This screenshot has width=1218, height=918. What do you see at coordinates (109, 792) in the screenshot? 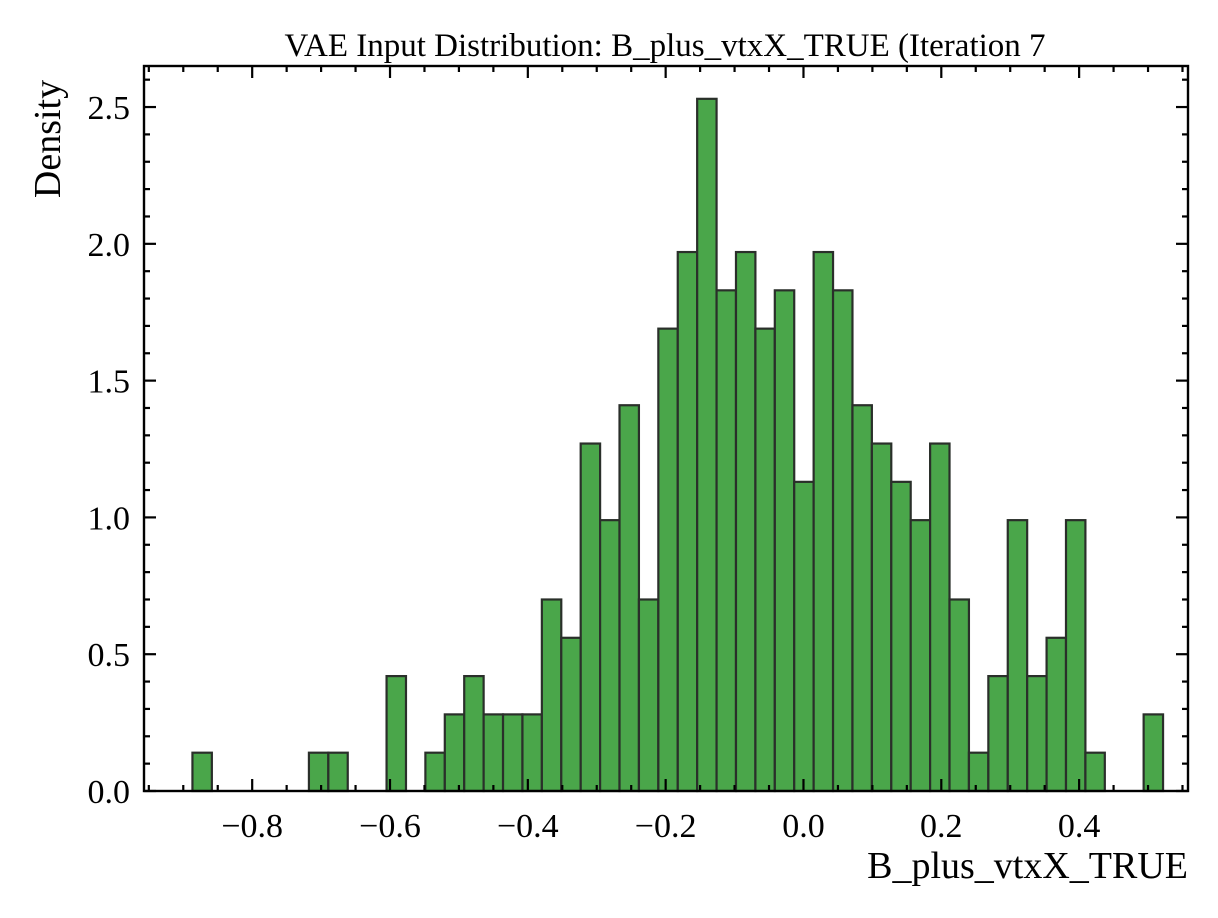
I see `y-tick-label: 0.0` at bounding box center [109, 792].